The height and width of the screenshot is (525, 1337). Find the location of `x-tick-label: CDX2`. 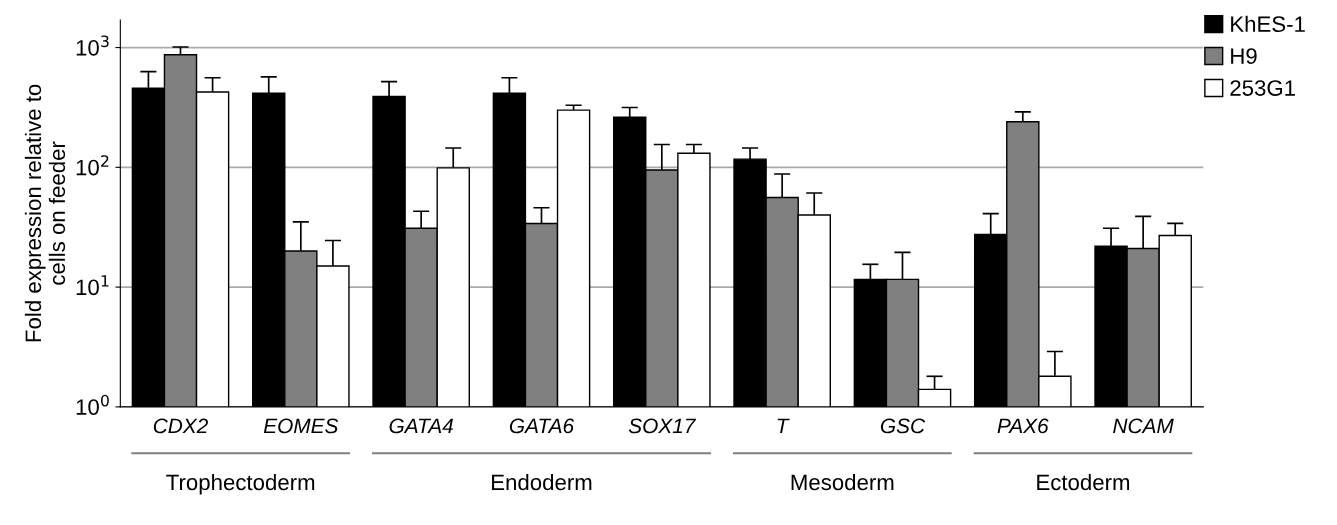

x-tick-label: CDX2 is located at coordinates (180, 426).